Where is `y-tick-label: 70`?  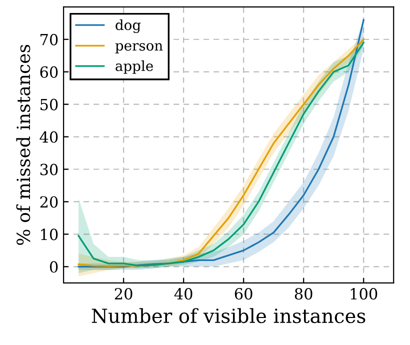 y-tick-label: 70 is located at coordinates (49, 40).